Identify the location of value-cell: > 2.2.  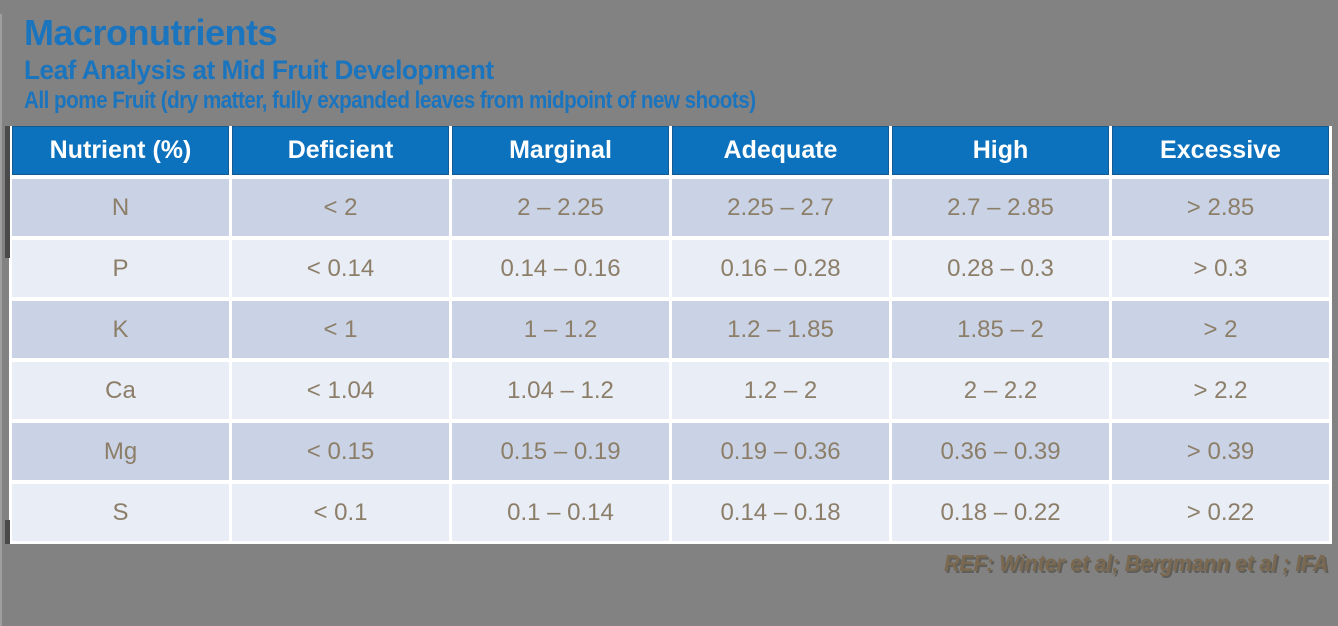
(1220, 391).